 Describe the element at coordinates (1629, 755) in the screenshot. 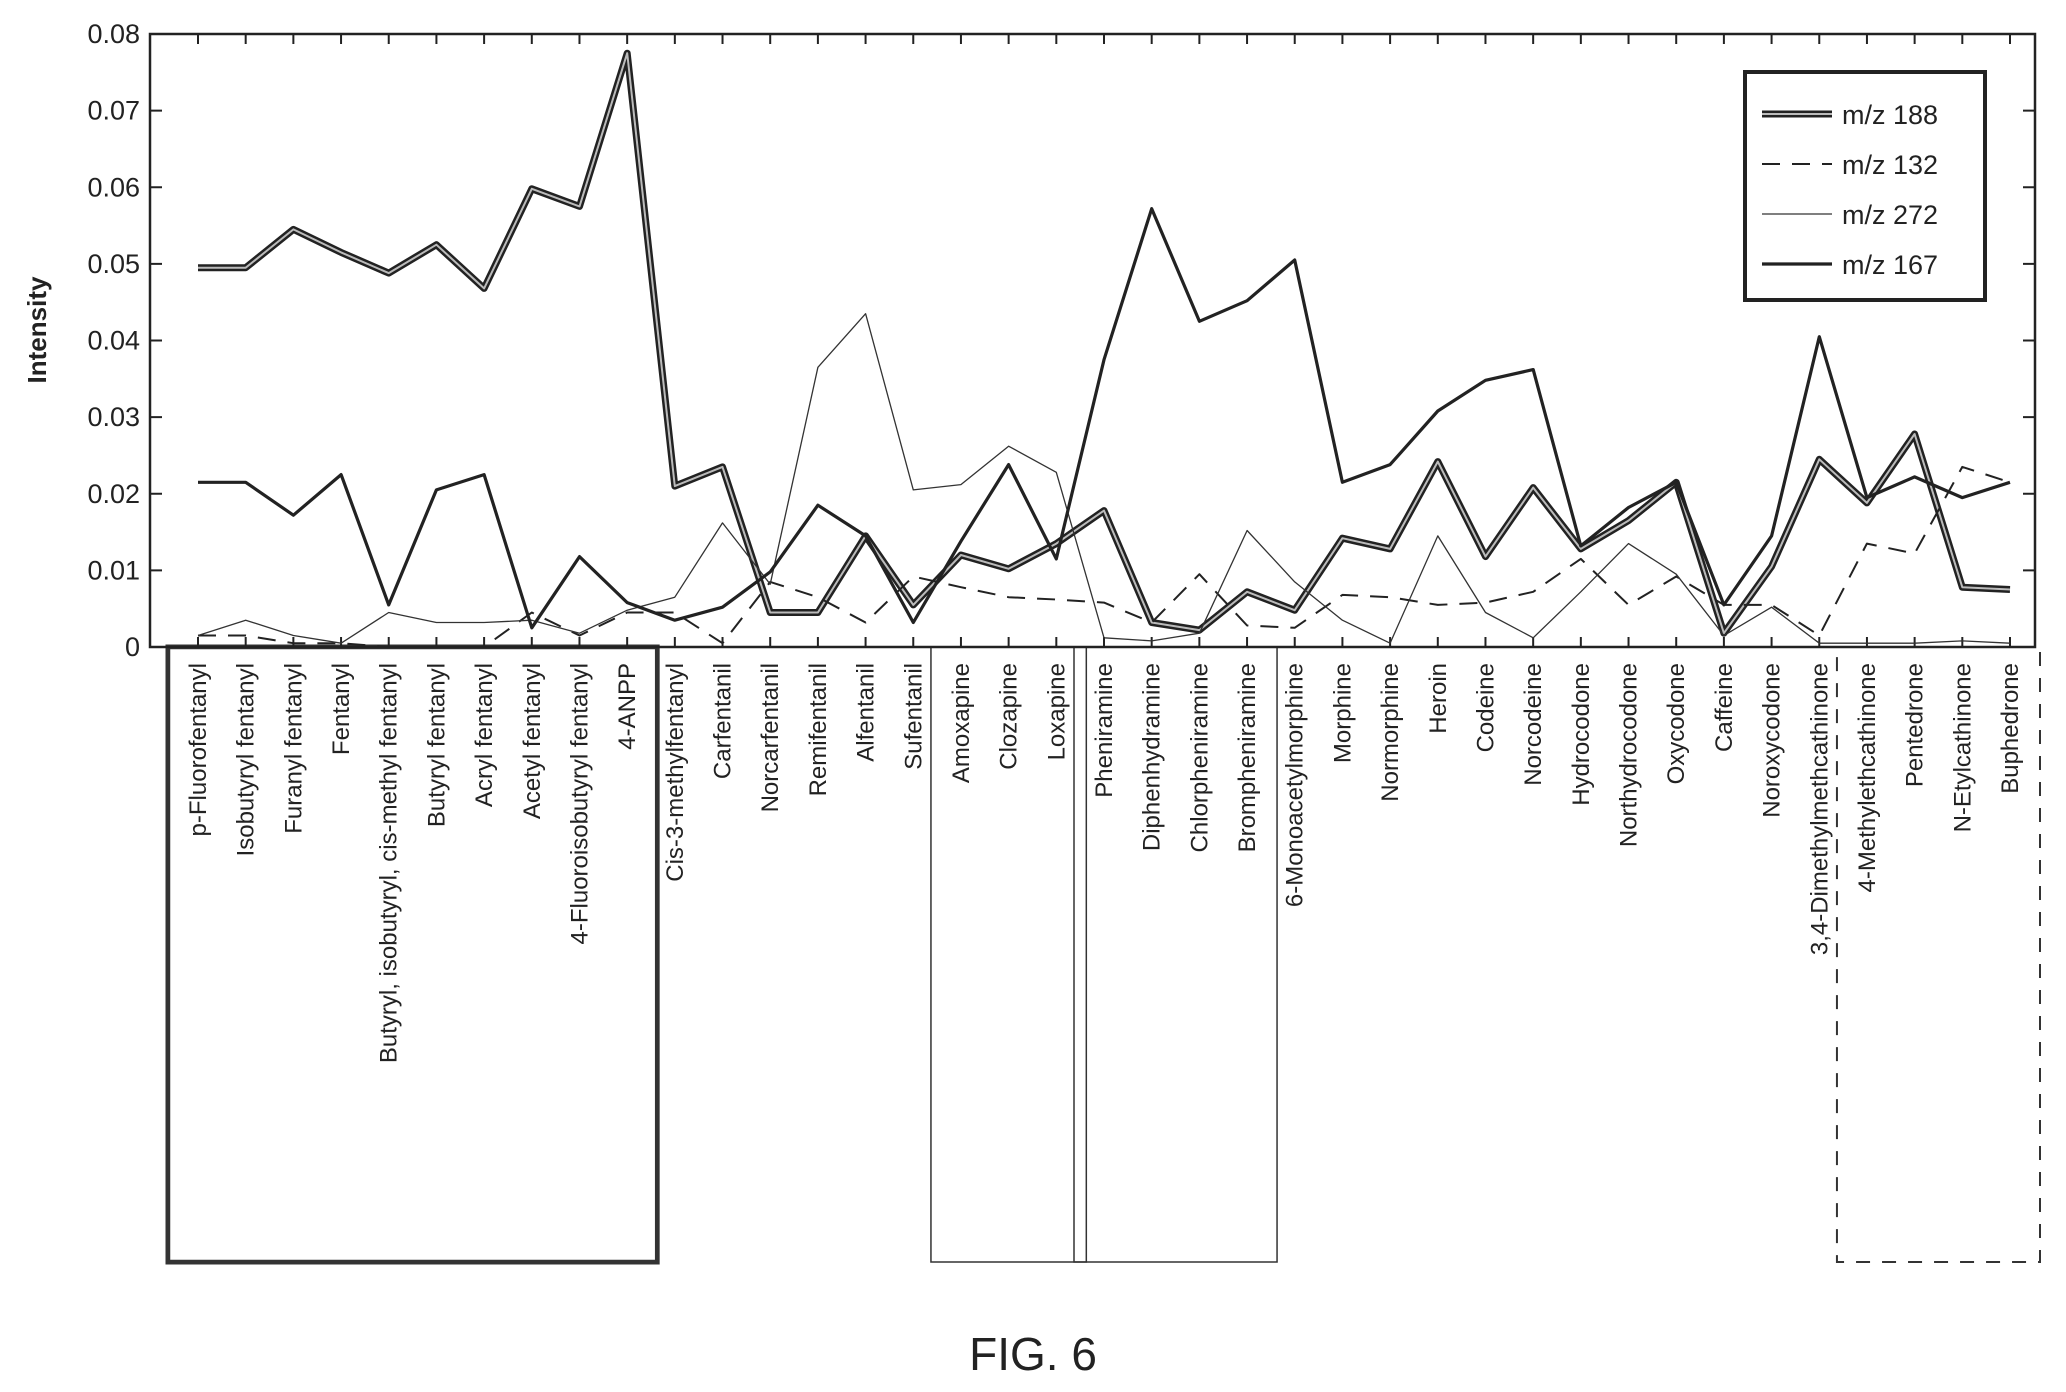

I see `x-category-label: Northydrocodone` at that location.